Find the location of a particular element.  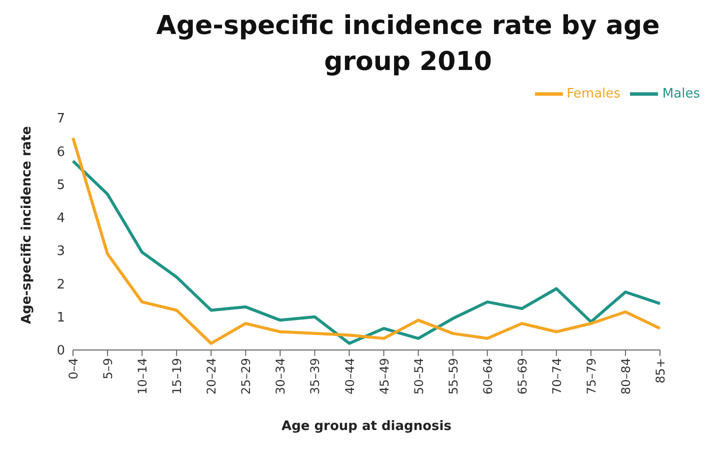

y-tick-label: 2 is located at coordinates (60, 284).